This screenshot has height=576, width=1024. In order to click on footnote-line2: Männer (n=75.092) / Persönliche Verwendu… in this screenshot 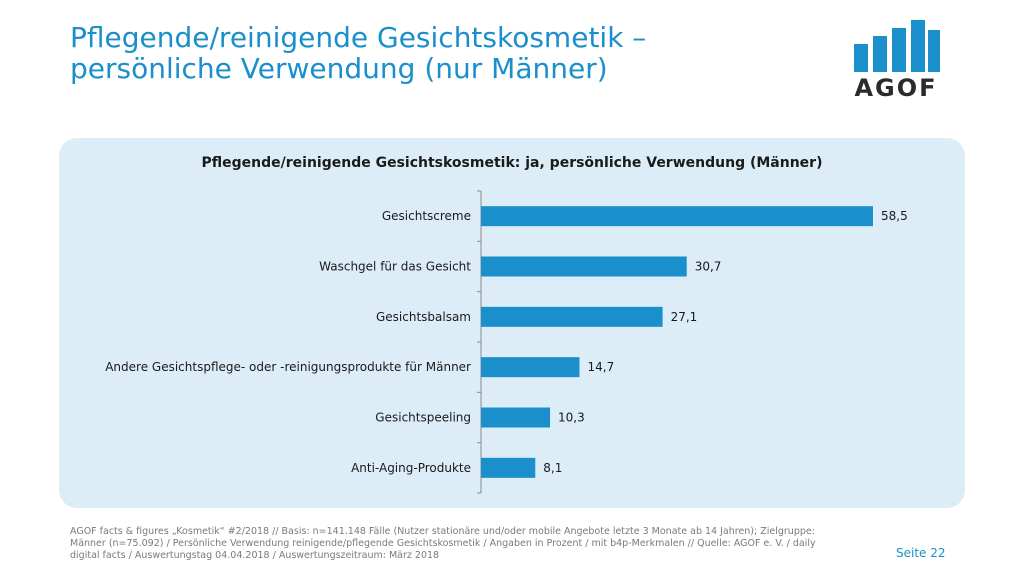, I will do `click(443, 543)`.